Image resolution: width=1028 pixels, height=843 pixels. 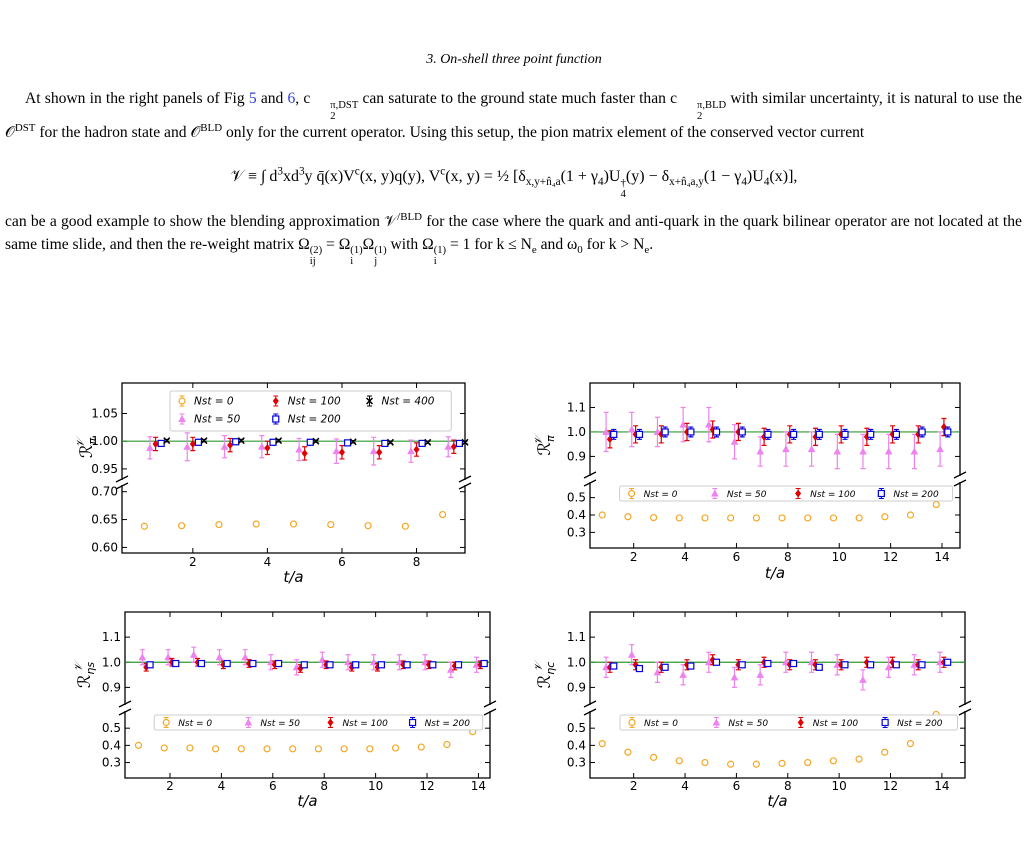 What do you see at coordinates (368, 244) in the screenshot?
I see `text: Ω` at bounding box center [368, 244].